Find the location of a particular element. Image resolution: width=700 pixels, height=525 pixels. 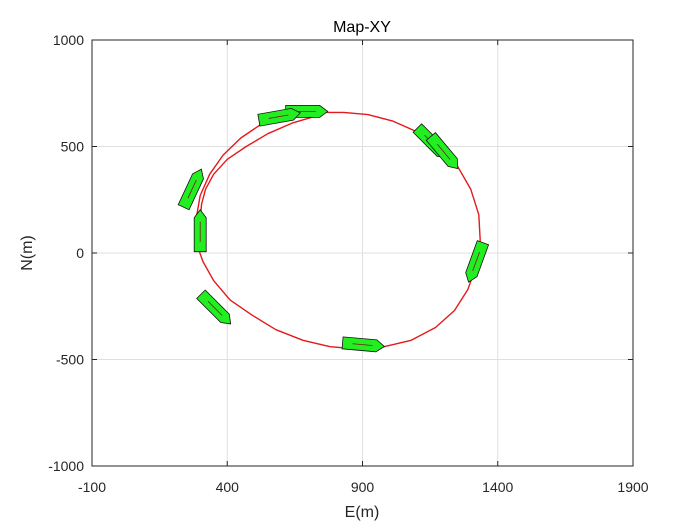

chart-title: Map-XY is located at coordinates (362, 27).